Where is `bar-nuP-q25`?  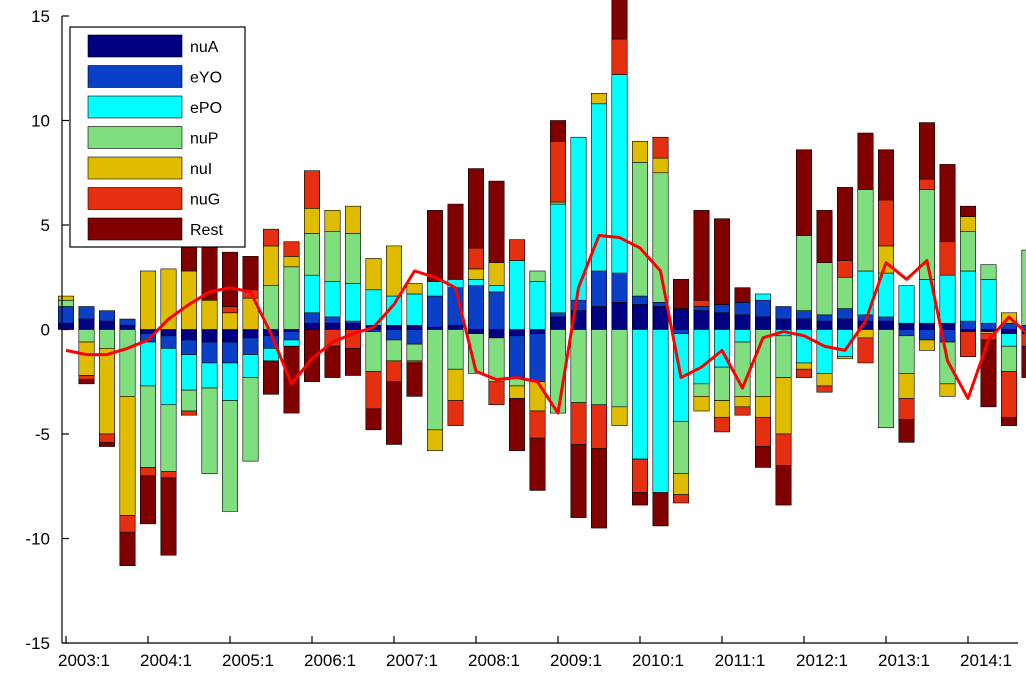 bar-nuP-q25 is located at coordinates (578, 366).